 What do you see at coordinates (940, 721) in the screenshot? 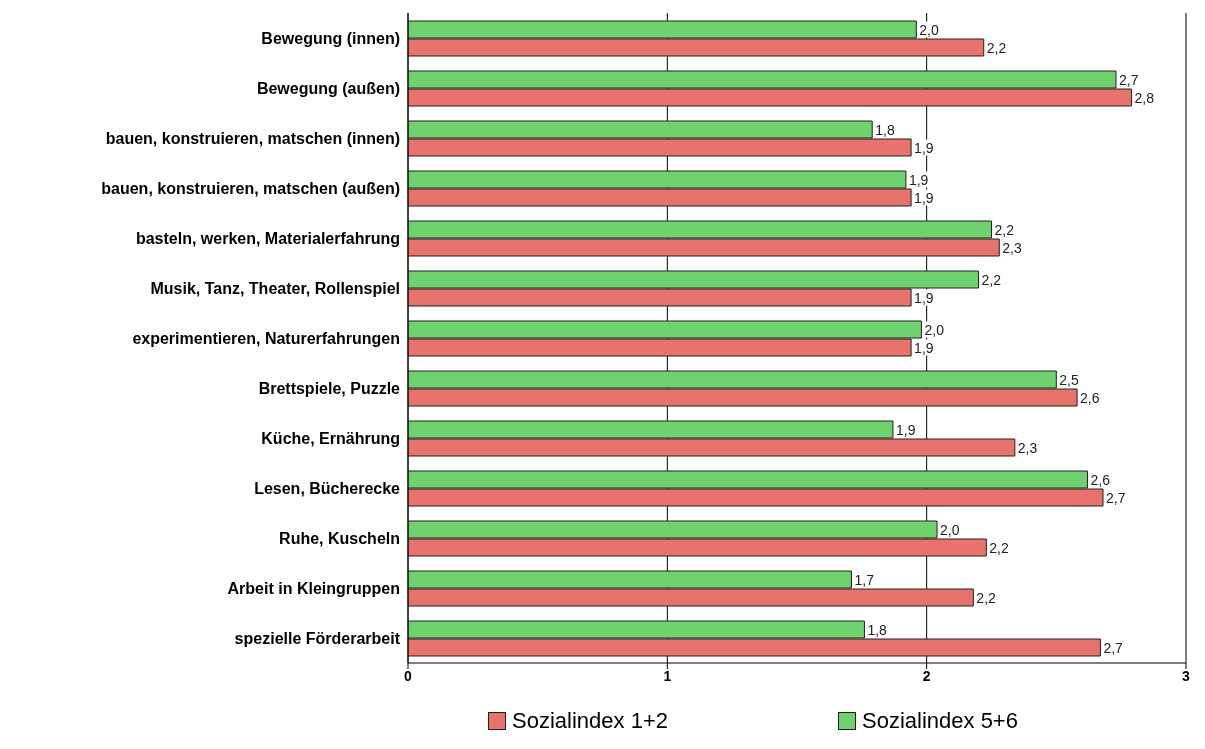
I see `legend-label: Sozialindex 5+6` at bounding box center [940, 721].